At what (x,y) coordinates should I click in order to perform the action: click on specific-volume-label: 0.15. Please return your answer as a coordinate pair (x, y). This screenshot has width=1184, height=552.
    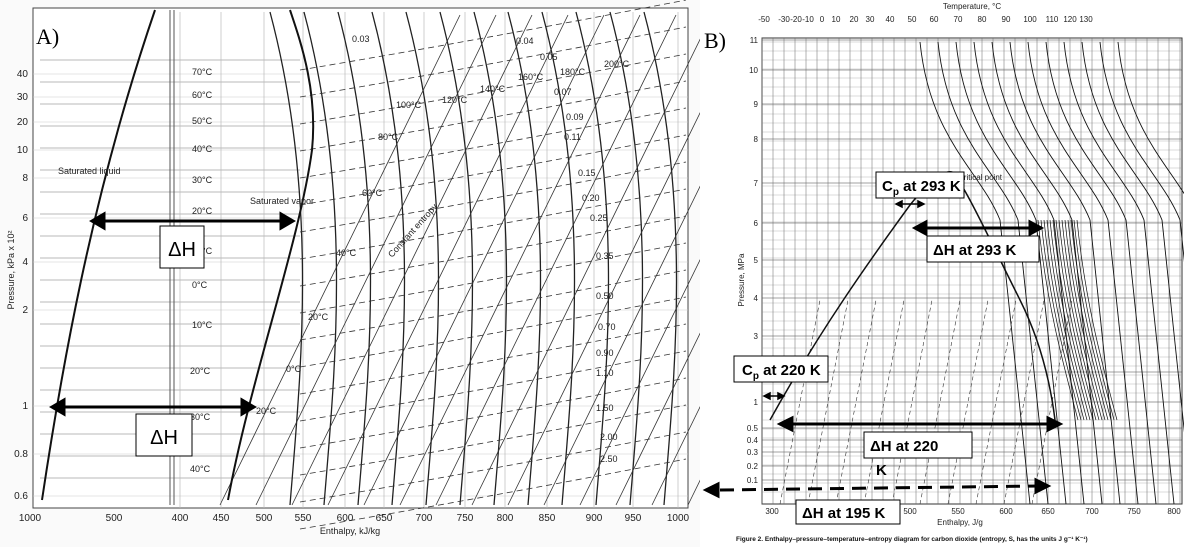
    Looking at the image, I should click on (587, 173).